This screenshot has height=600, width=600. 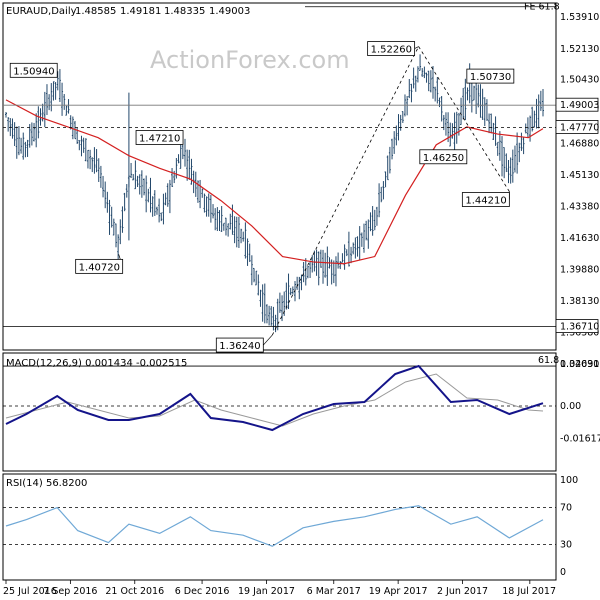 What do you see at coordinates (579, 17) in the screenshot?
I see `main-y-tick-label: 1.53910` at bounding box center [579, 17].